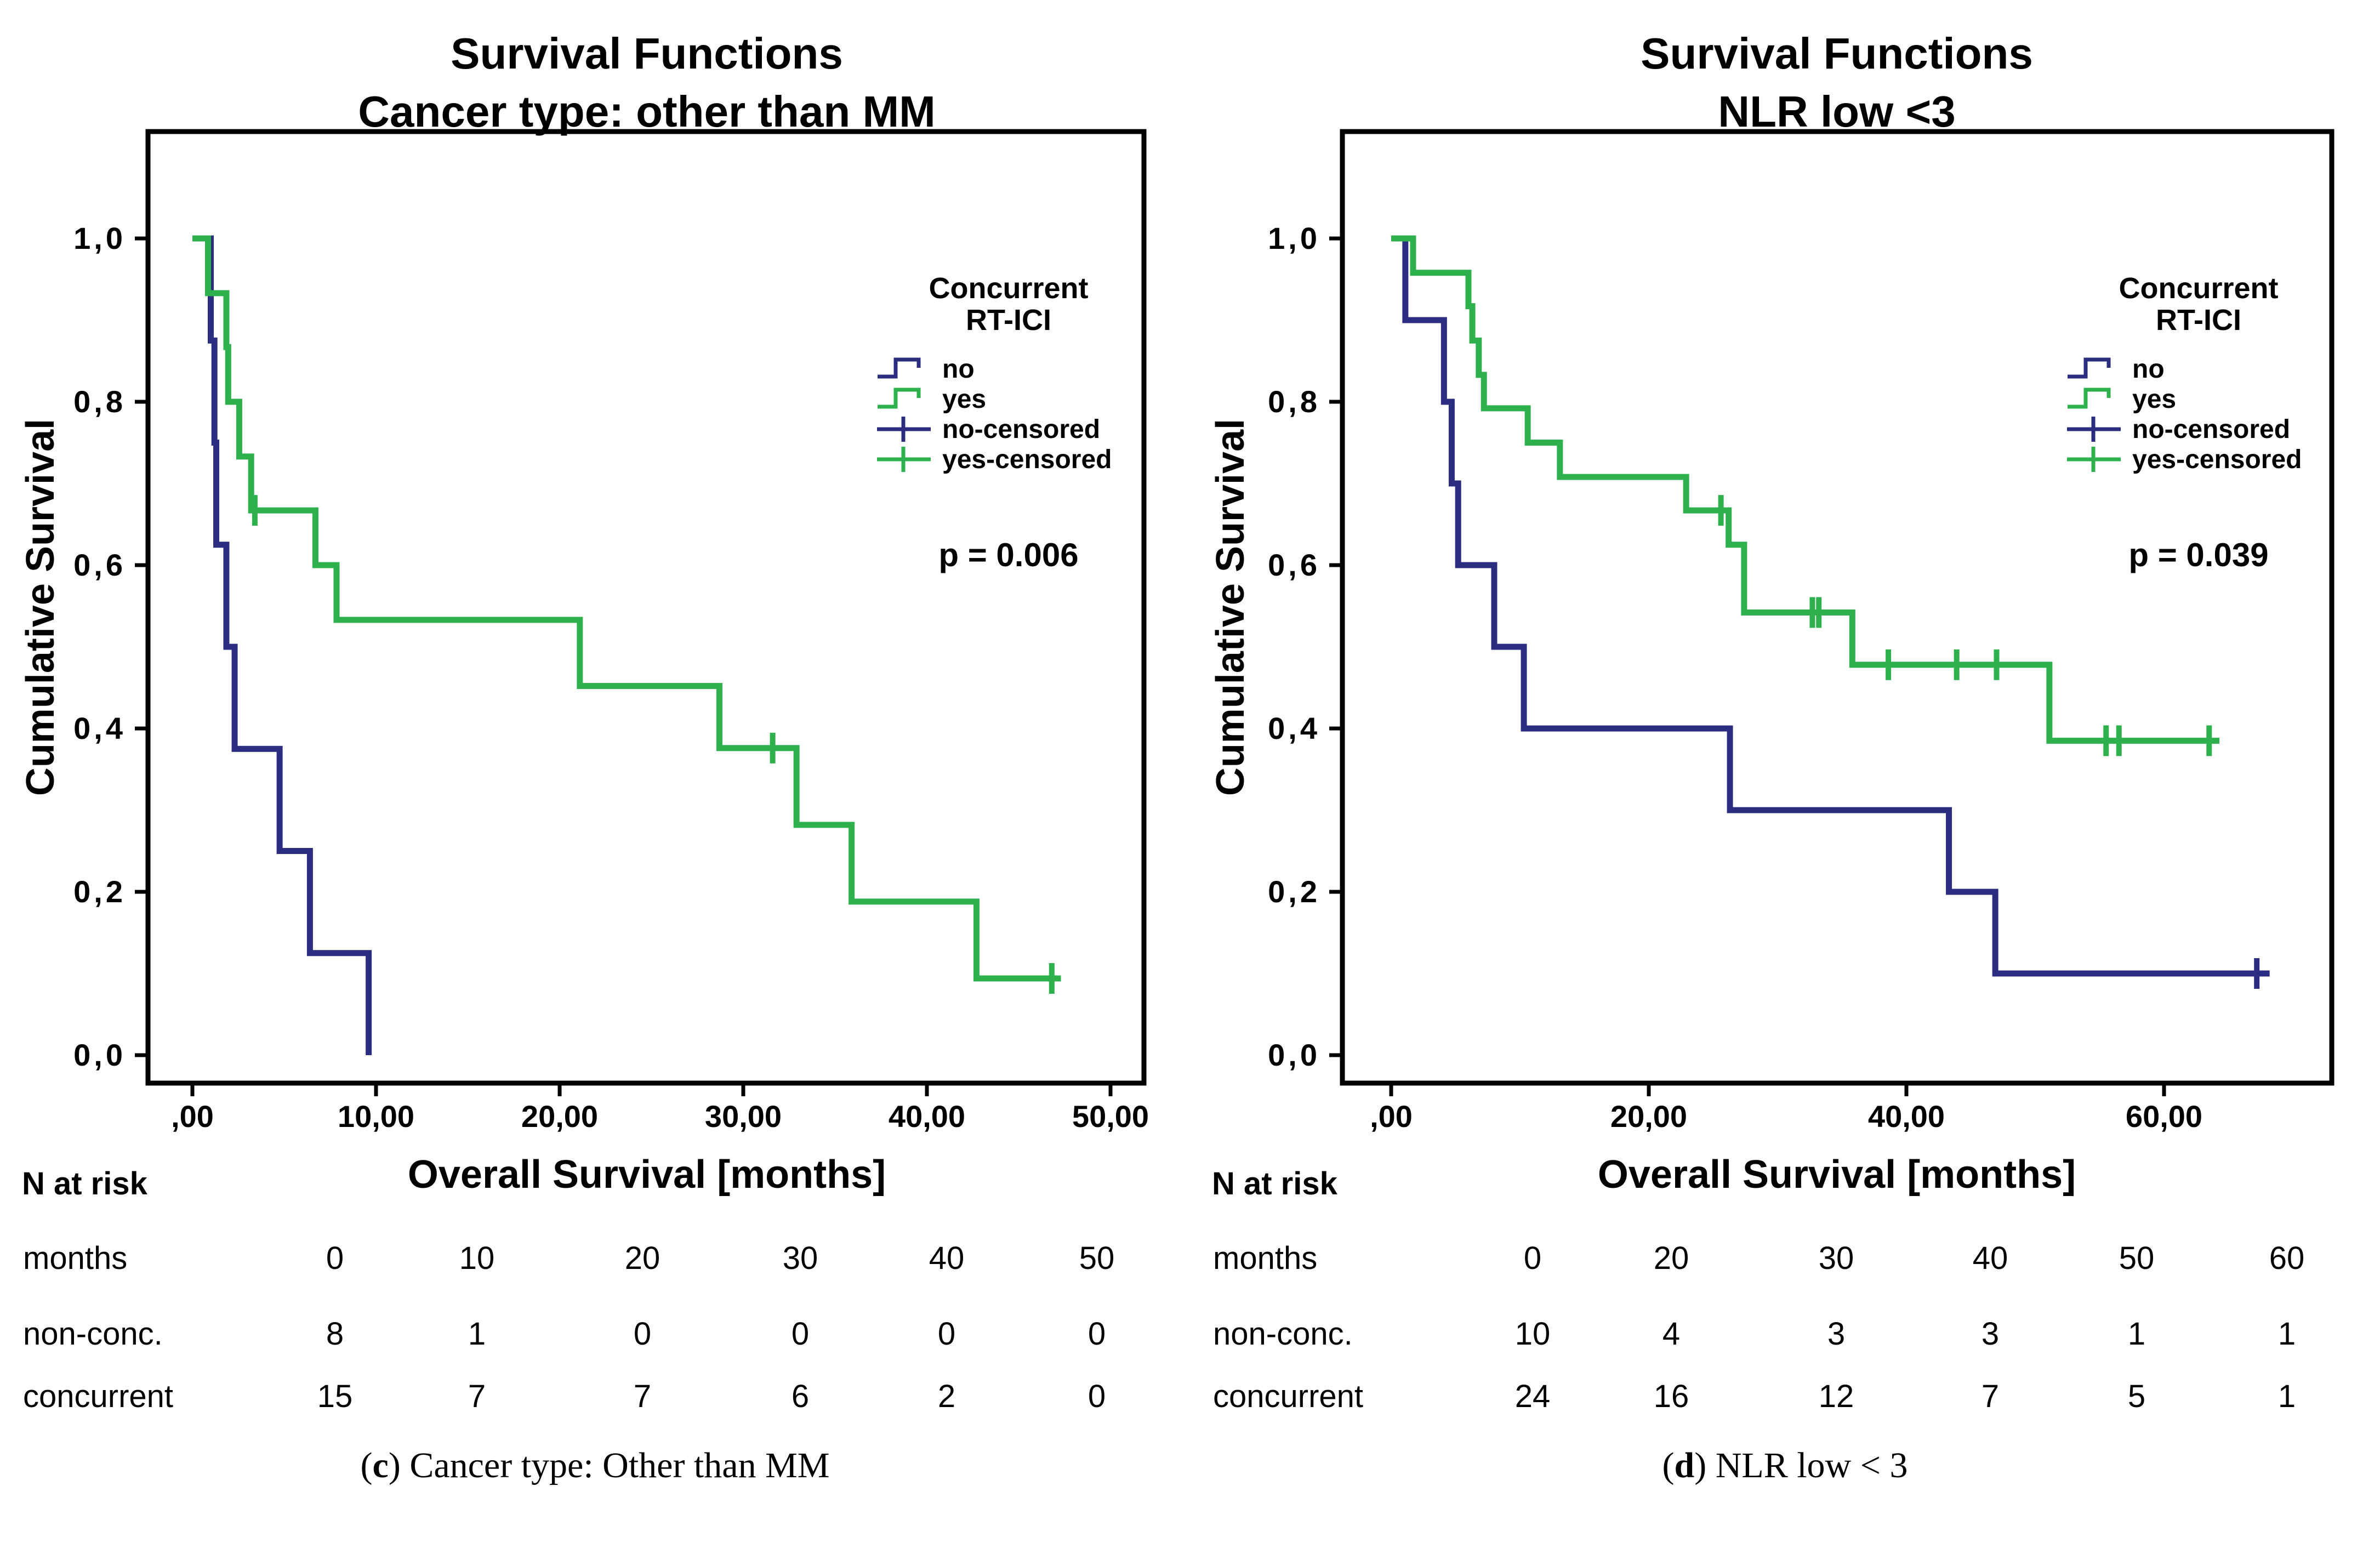 This screenshot has width=2380, height=1543. What do you see at coordinates (2164, 1116) in the screenshot?
I see `x-tick-label: 60,00` at bounding box center [2164, 1116].